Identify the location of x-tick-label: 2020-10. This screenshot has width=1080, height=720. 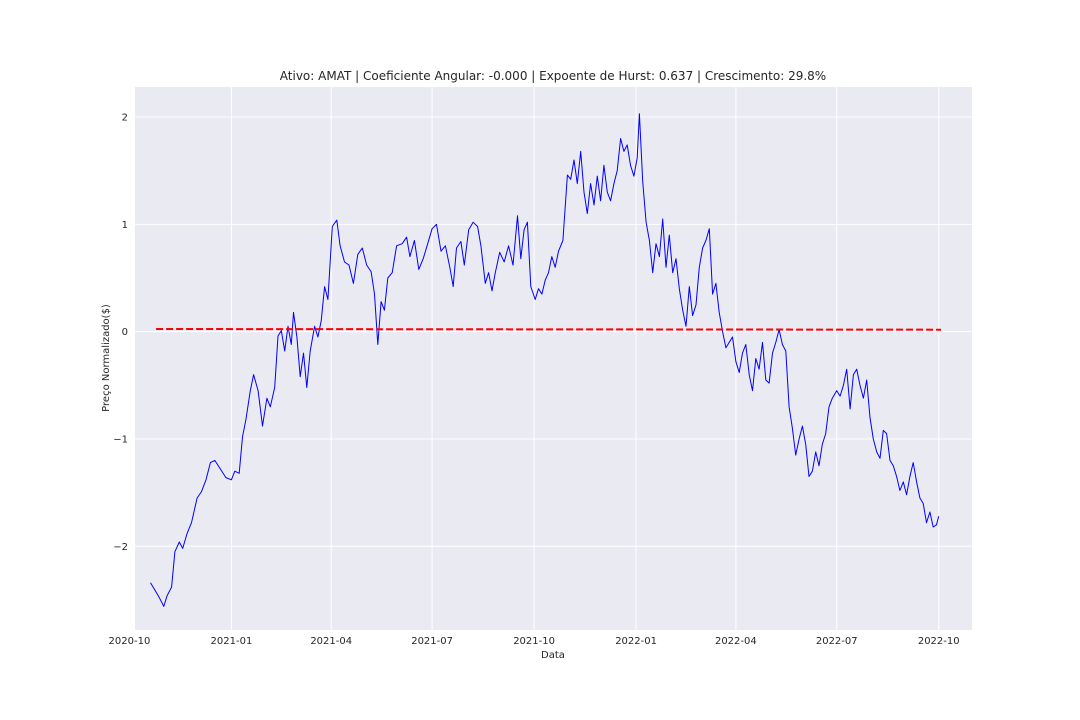
(130, 641).